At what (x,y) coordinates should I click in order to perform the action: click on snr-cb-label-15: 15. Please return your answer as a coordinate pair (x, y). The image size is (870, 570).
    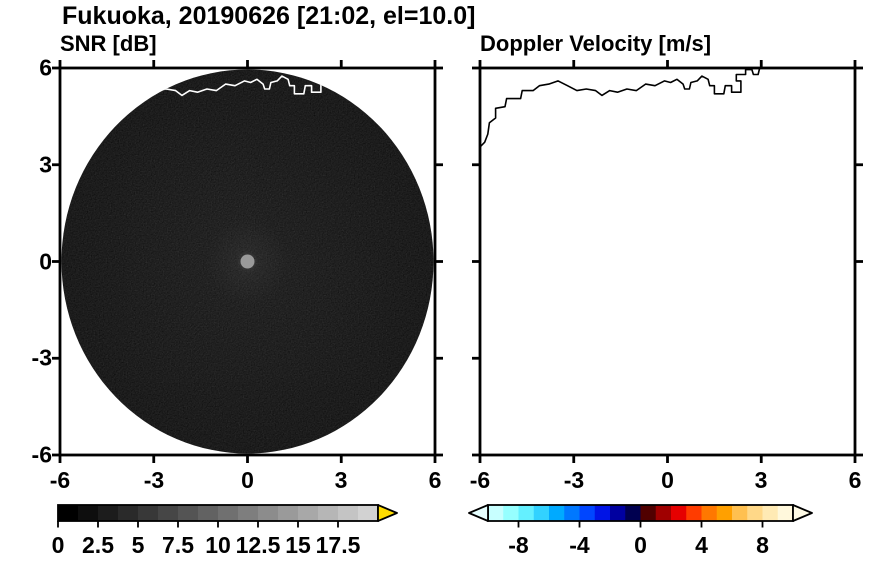
    Looking at the image, I should click on (298, 545).